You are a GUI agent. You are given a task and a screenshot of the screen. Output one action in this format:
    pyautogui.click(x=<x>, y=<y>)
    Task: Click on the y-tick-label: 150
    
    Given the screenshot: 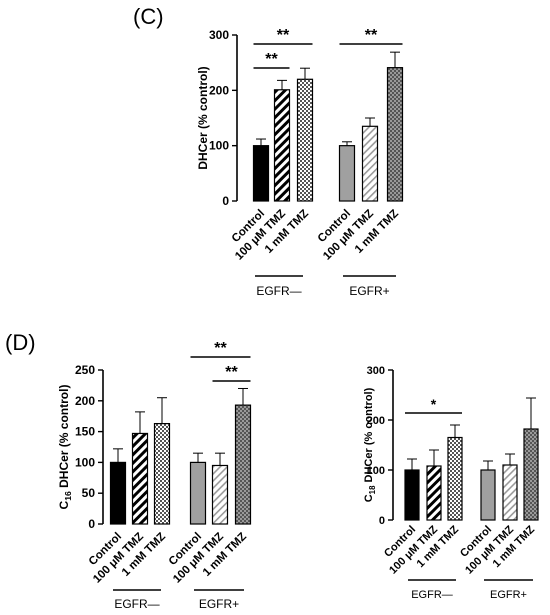 What is the action you would take?
    pyautogui.click(x=85, y=432)
    